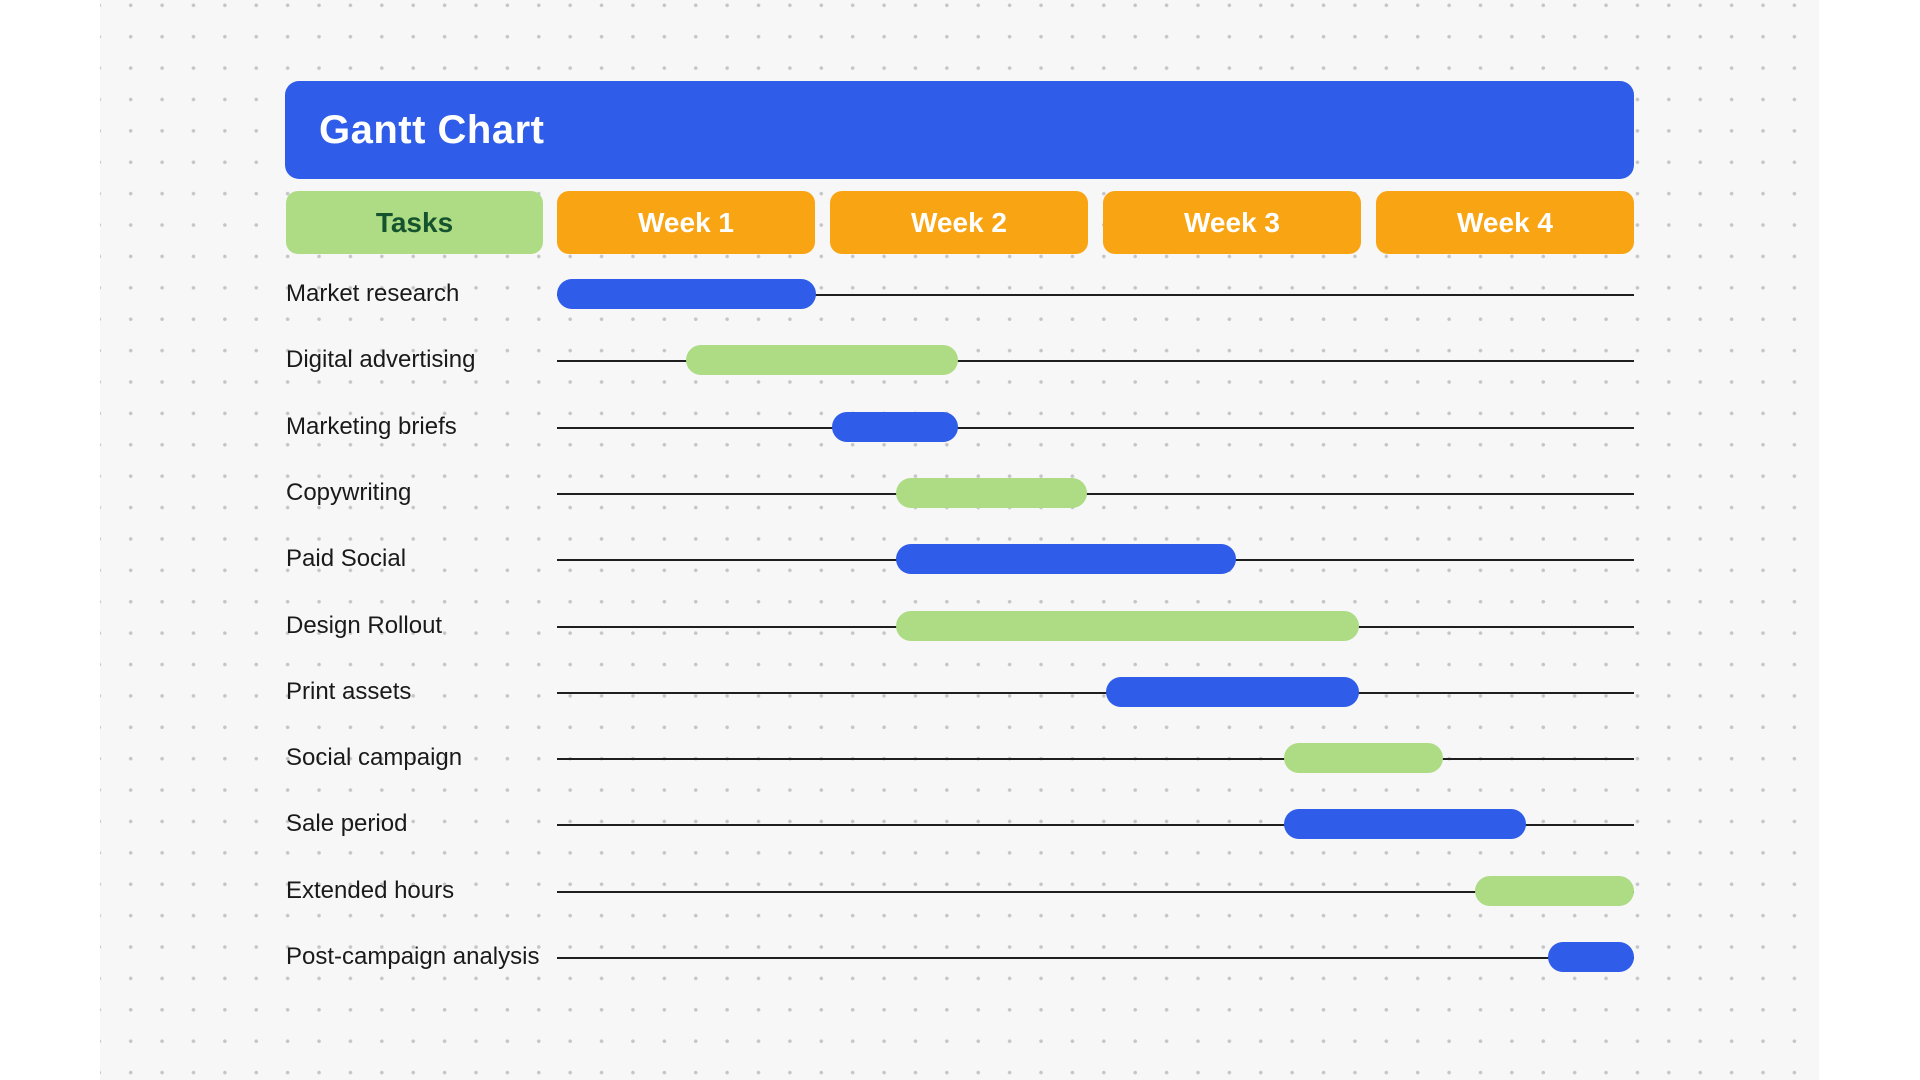 This screenshot has height=1080, width=1920. Describe the element at coordinates (374, 757) in the screenshot. I see `task-label: Social campaign` at that location.